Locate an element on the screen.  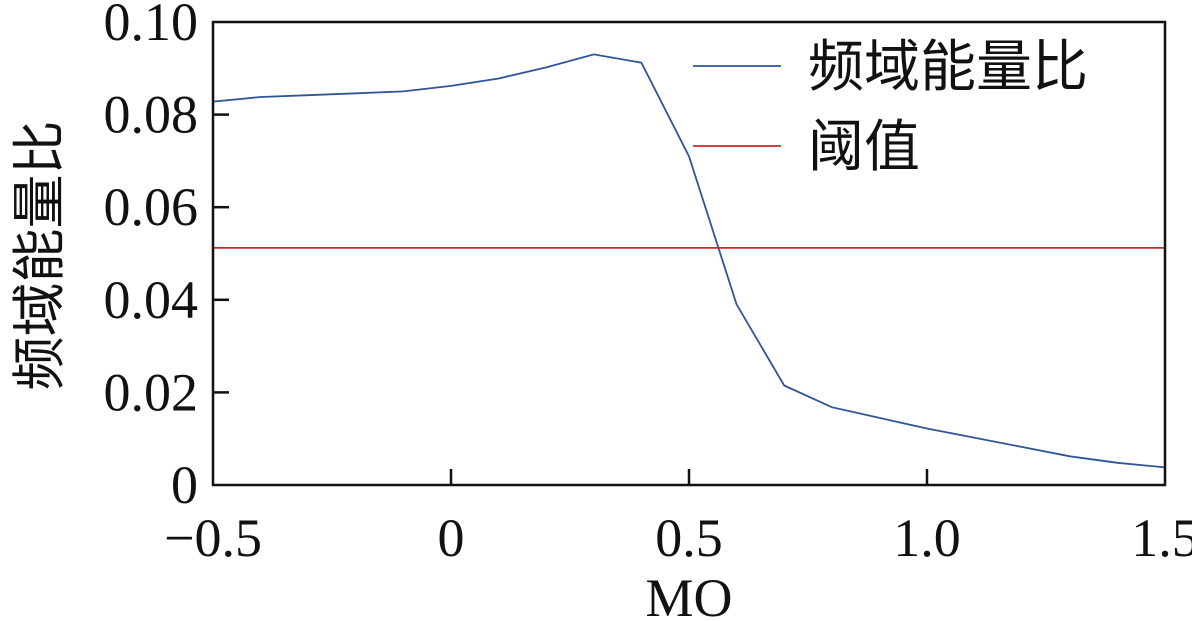
x-tick-label: −0.5 is located at coordinates (213, 538).